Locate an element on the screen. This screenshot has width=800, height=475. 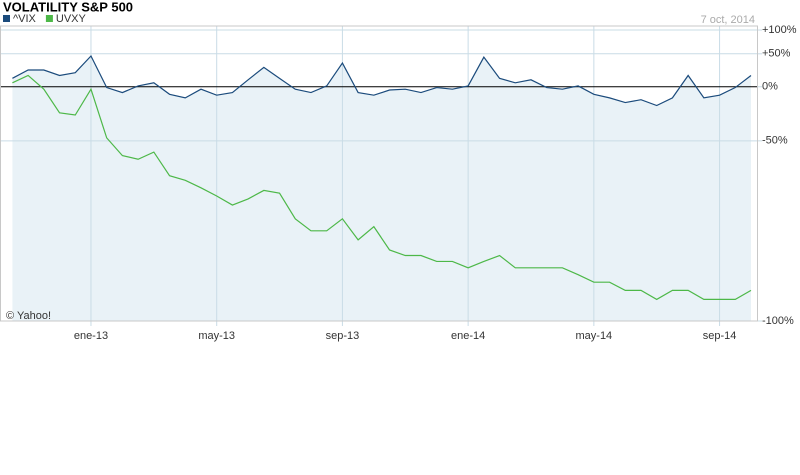
date-label: 7 oct, 2014 is located at coordinates (728, 20).